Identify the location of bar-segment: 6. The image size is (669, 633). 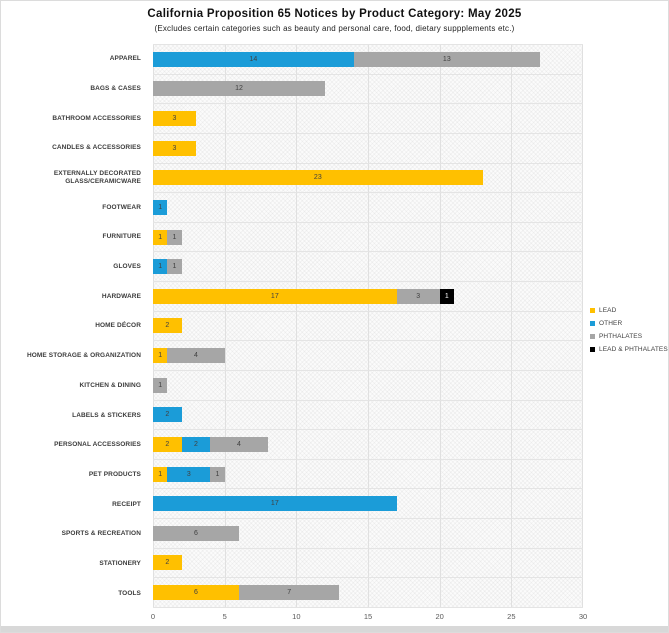
(196, 593).